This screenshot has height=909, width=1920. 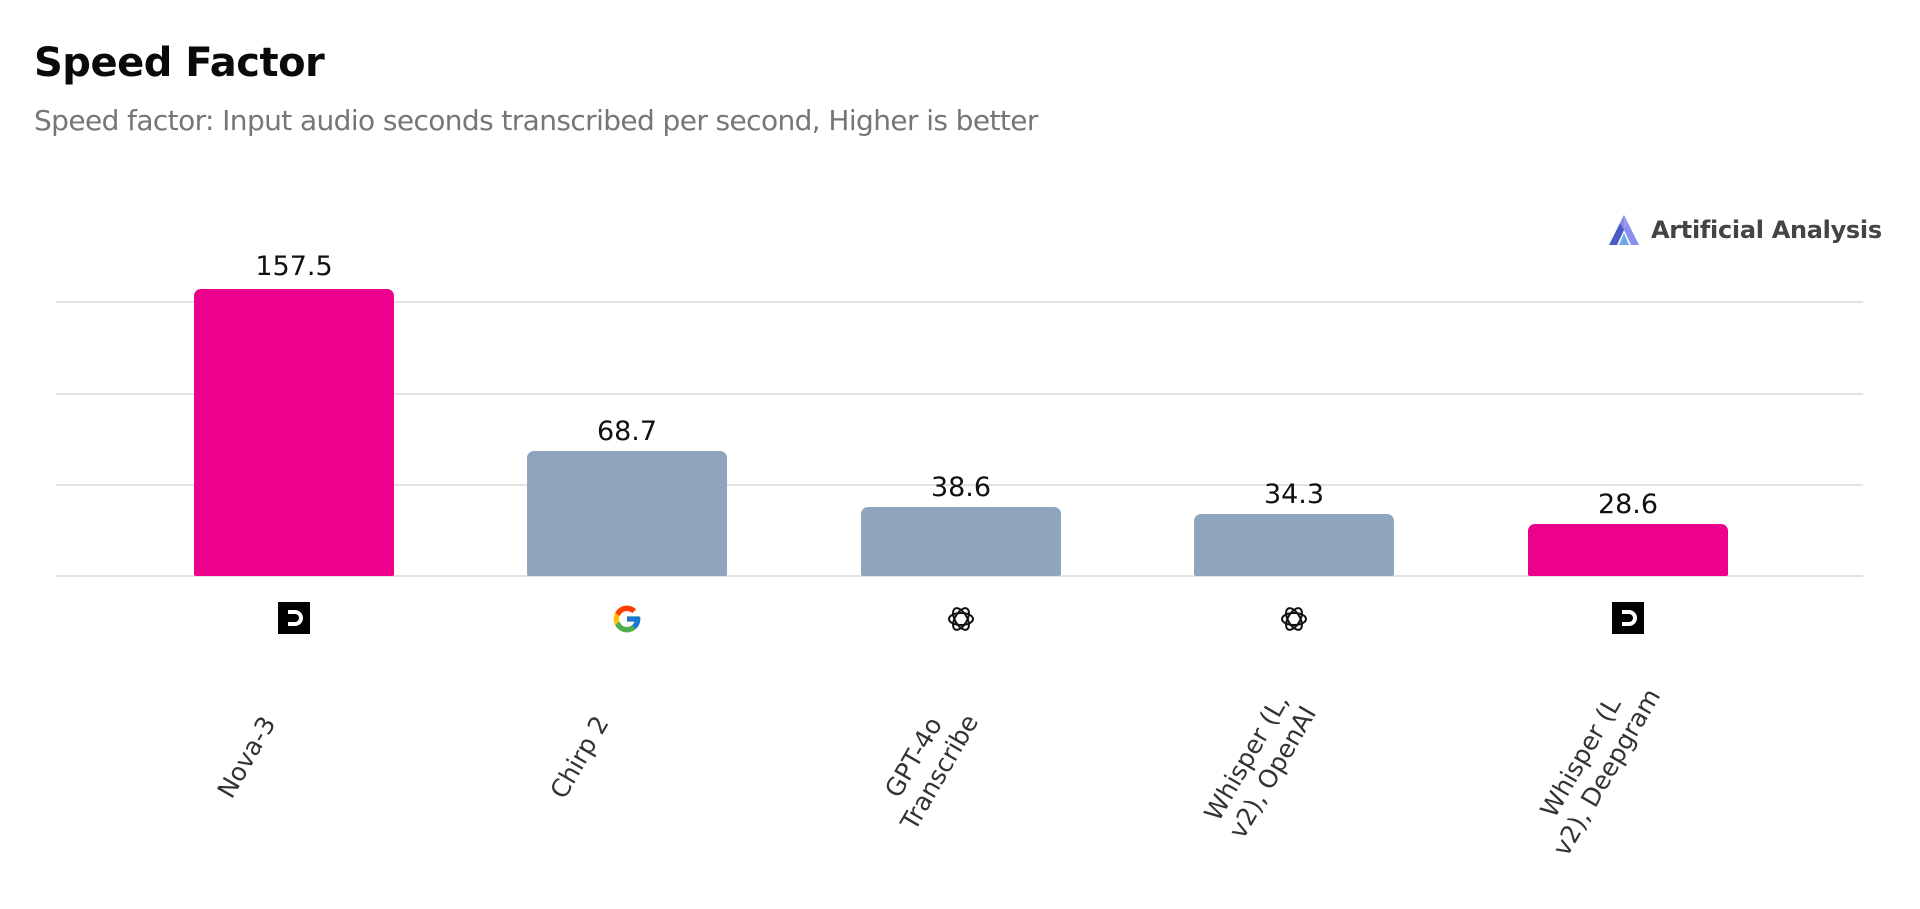 I want to click on x-axis-label: Nova-3, so click(x=246, y=757).